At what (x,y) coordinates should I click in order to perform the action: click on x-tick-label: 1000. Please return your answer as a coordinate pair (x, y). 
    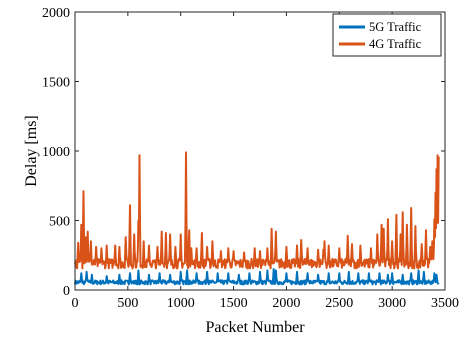
    Looking at the image, I should click on (181, 303).